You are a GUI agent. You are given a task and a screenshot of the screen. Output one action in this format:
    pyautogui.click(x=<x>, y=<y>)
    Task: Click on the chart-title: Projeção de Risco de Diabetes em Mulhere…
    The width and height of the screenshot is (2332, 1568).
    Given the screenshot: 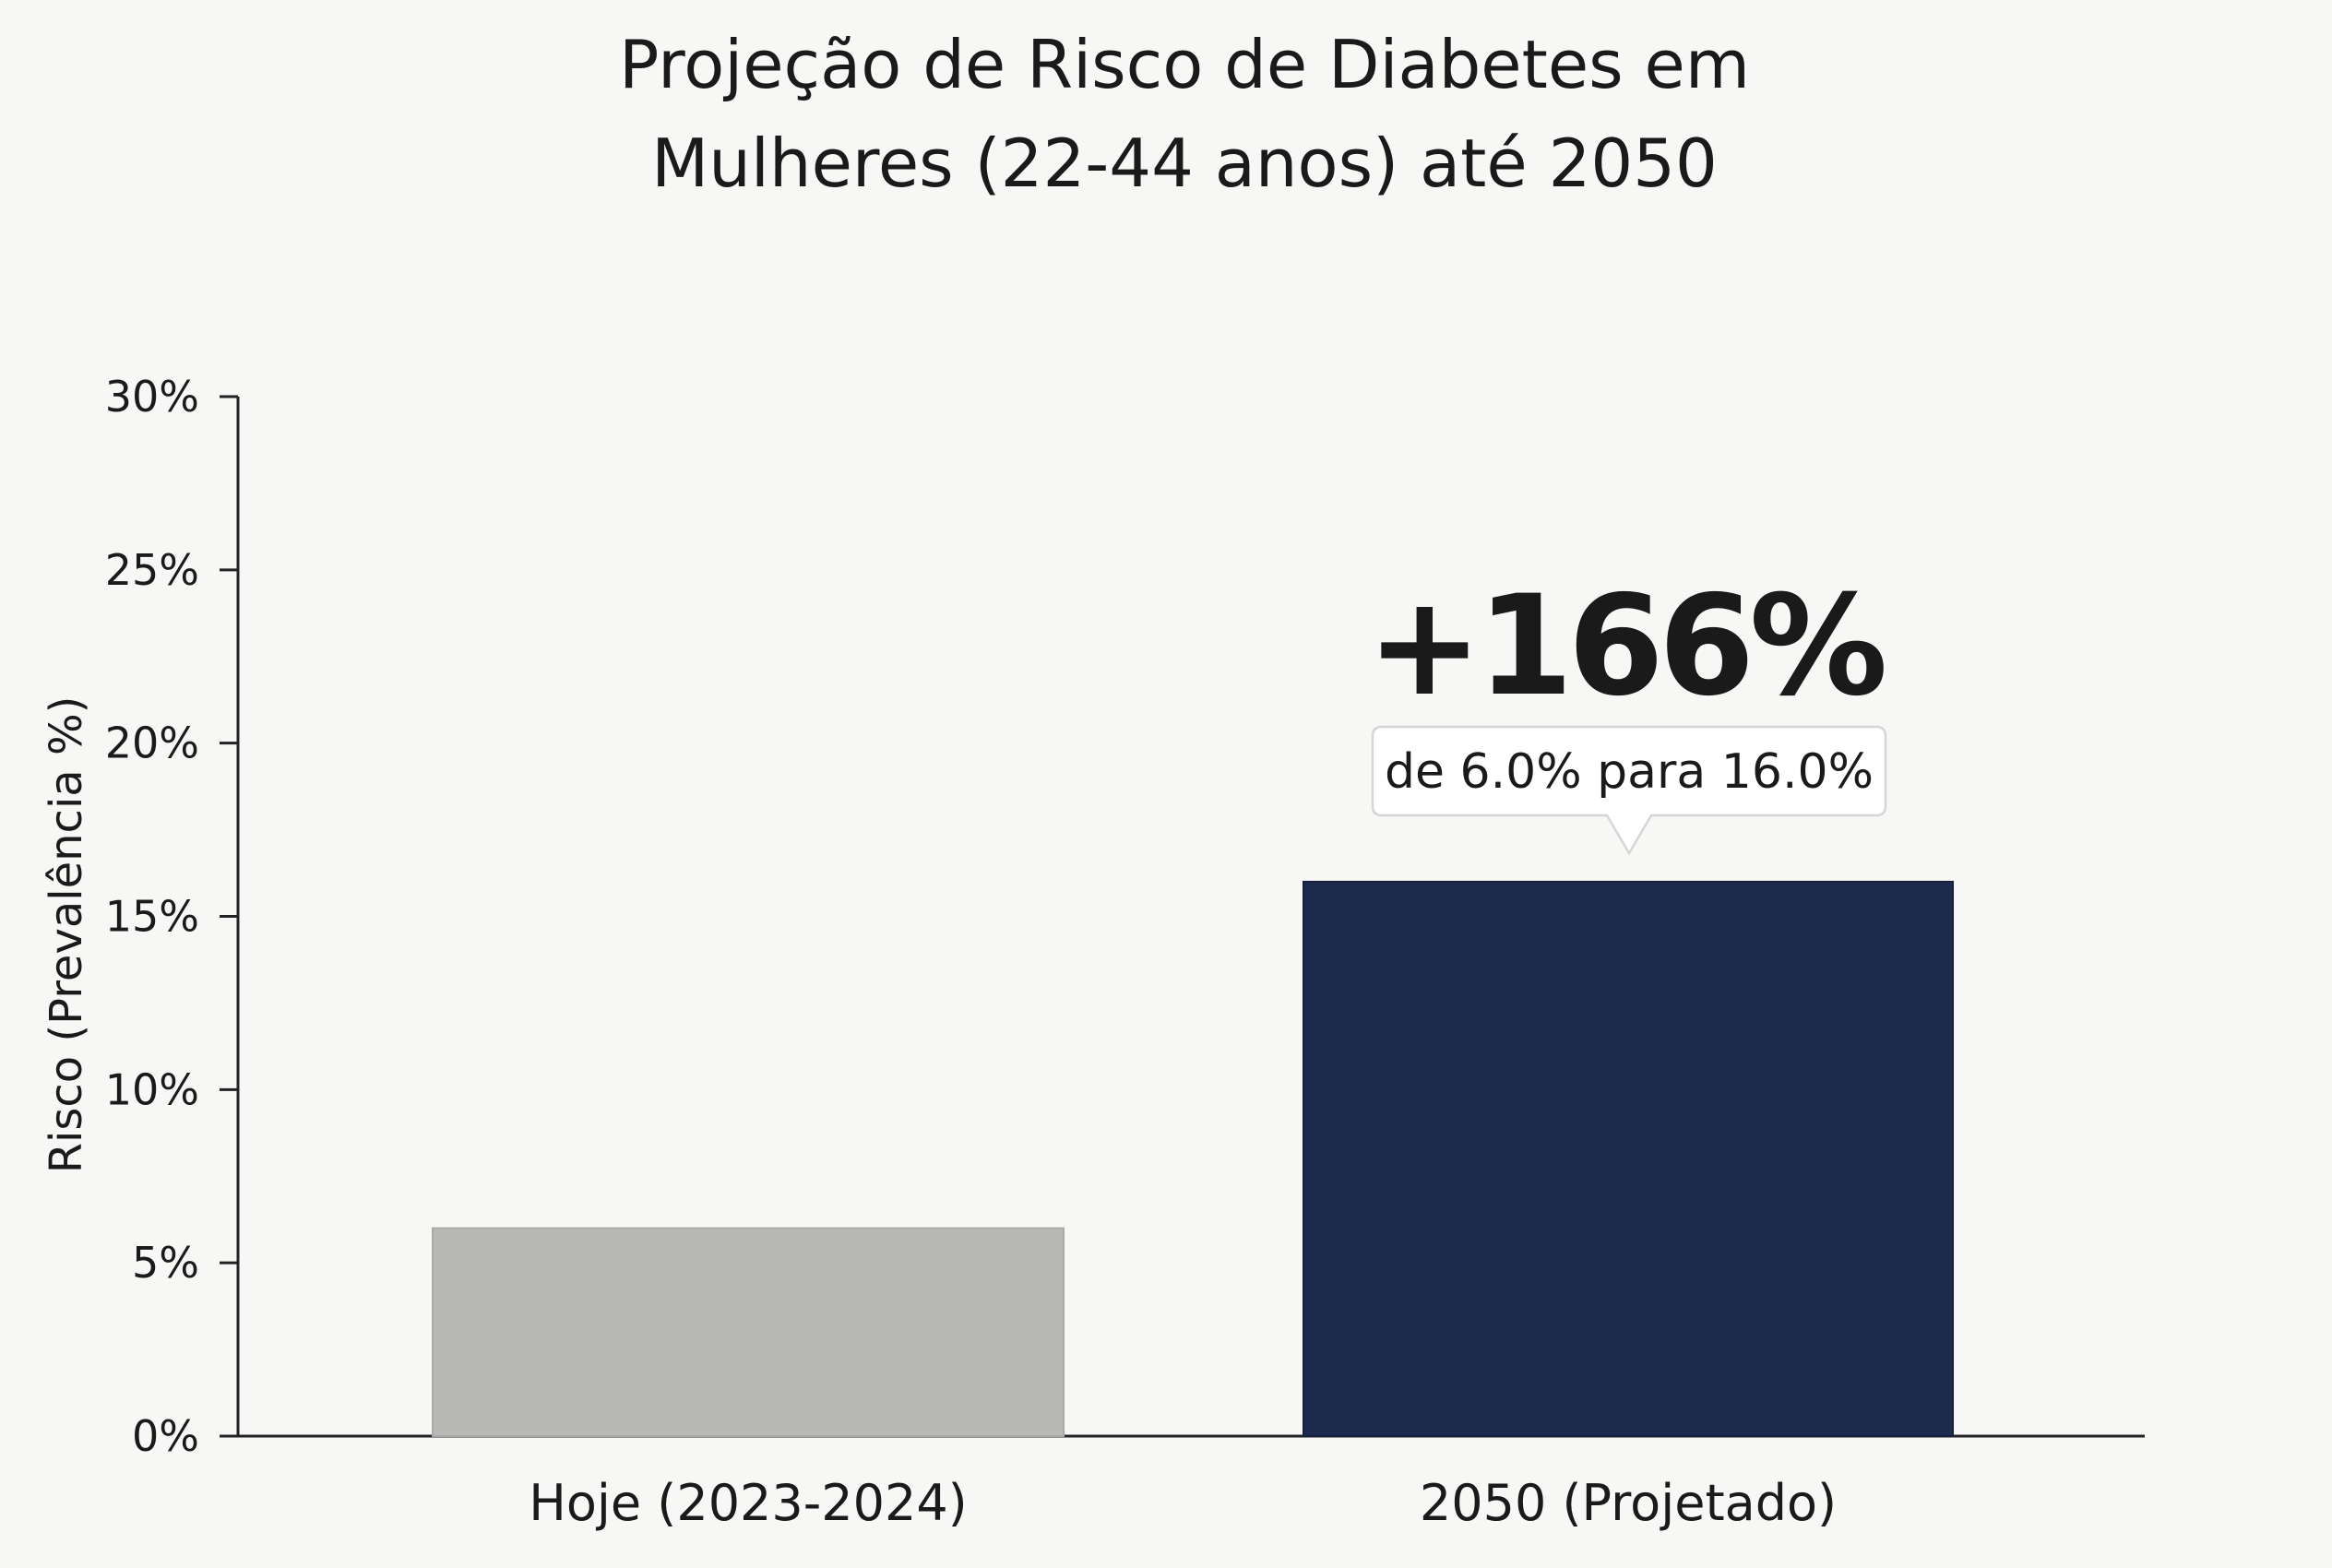 What is the action you would take?
    pyautogui.click(x=1184, y=114)
    